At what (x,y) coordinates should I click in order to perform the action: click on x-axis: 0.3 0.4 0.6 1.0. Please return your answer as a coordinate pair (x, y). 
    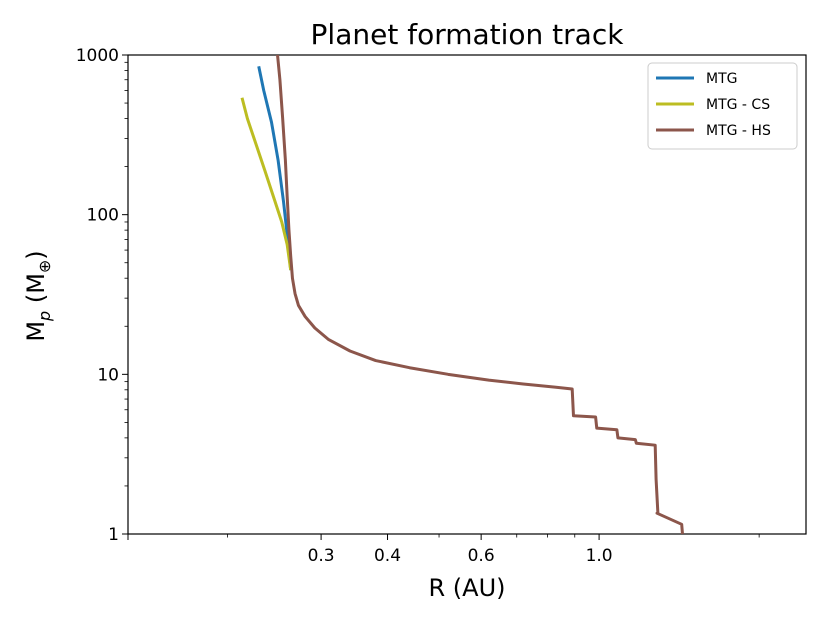
    Looking at the image, I should click on (443, 550).